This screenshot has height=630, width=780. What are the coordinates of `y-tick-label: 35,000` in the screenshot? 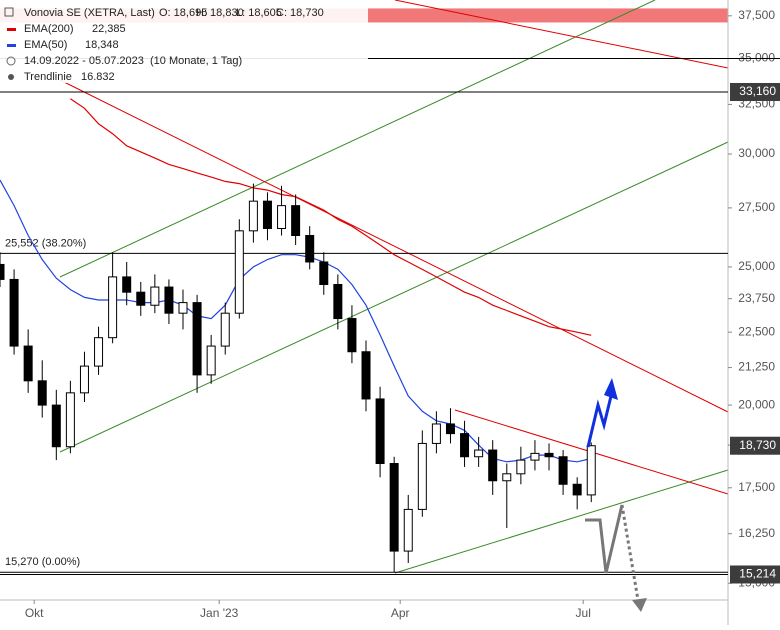 It's located at (756, 58).